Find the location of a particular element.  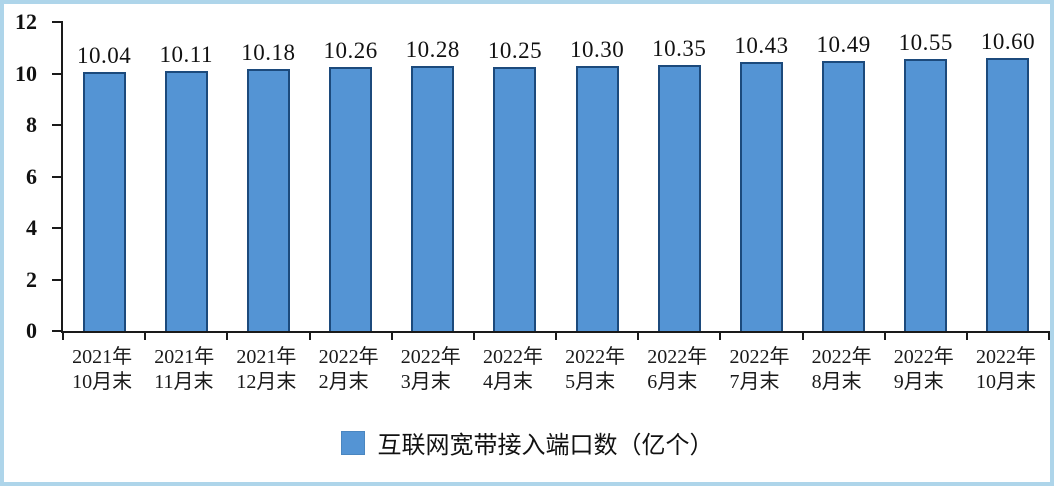

x-axis-category-label: 2022年 8月末 is located at coordinates (842, 370).